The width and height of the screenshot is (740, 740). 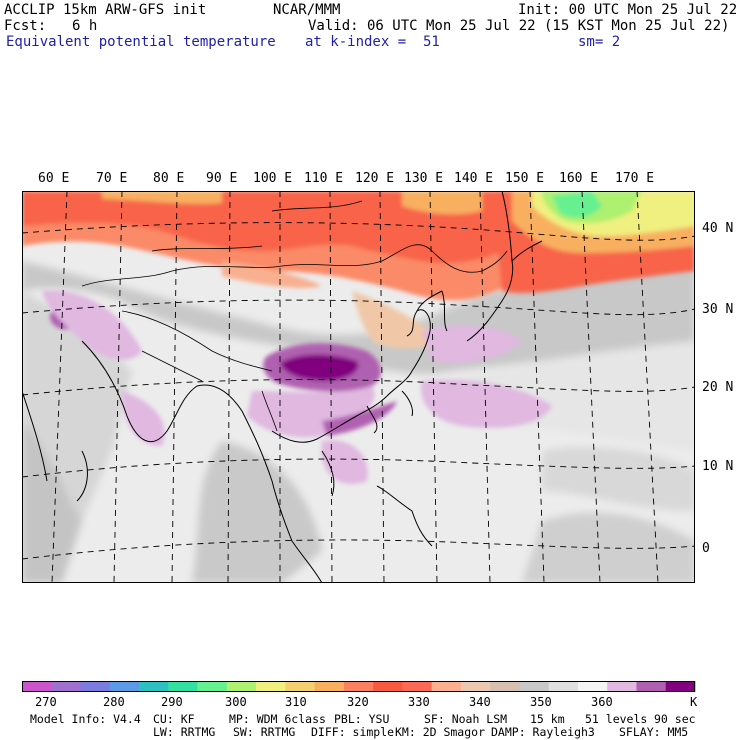 What do you see at coordinates (628, 10) in the screenshot?
I see `init-time: Init: 00 UTC Mon 25 Jul 22` at bounding box center [628, 10].